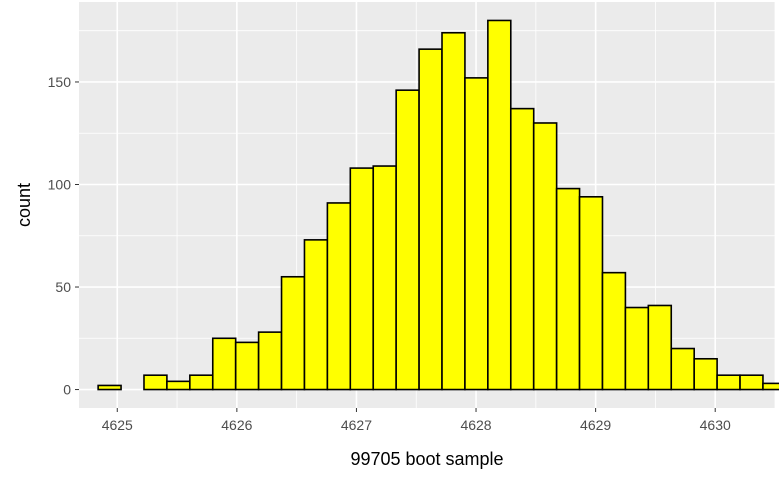 This screenshot has height=477, width=779. What do you see at coordinates (60, 82) in the screenshot?
I see `y-tick-label: 150` at bounding box center [60, 82].